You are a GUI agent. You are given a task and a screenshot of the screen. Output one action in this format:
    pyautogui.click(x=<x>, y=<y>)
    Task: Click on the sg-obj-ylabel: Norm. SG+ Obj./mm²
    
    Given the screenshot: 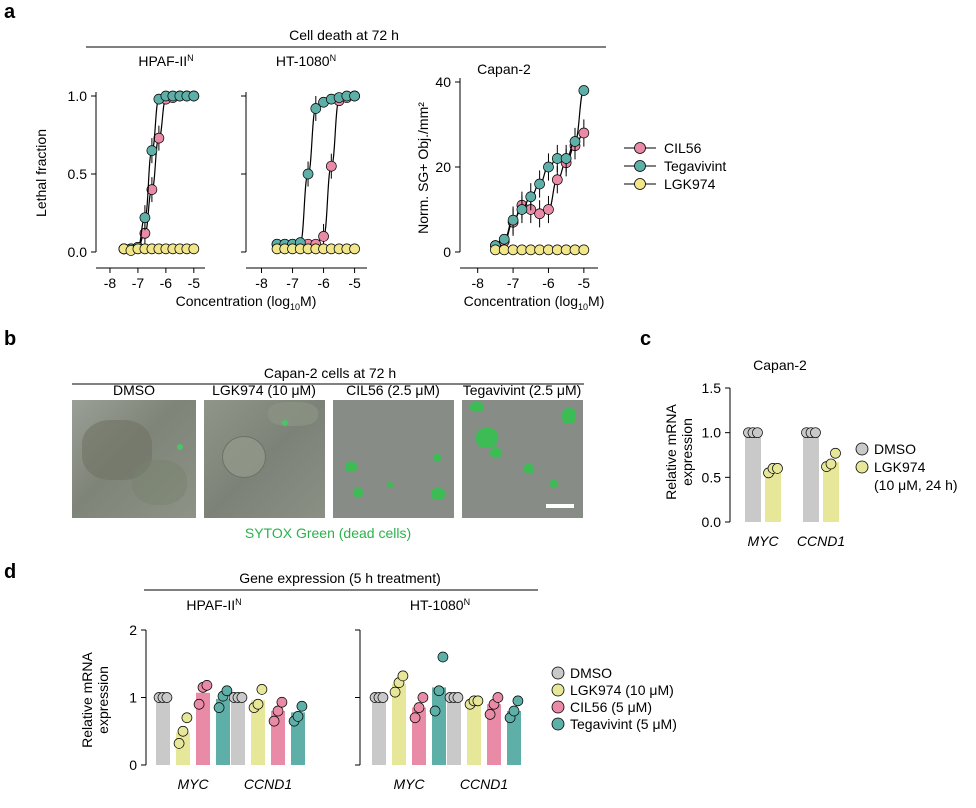 What is the action you would take?
    pyautogui.click(x=423, y=168)
    